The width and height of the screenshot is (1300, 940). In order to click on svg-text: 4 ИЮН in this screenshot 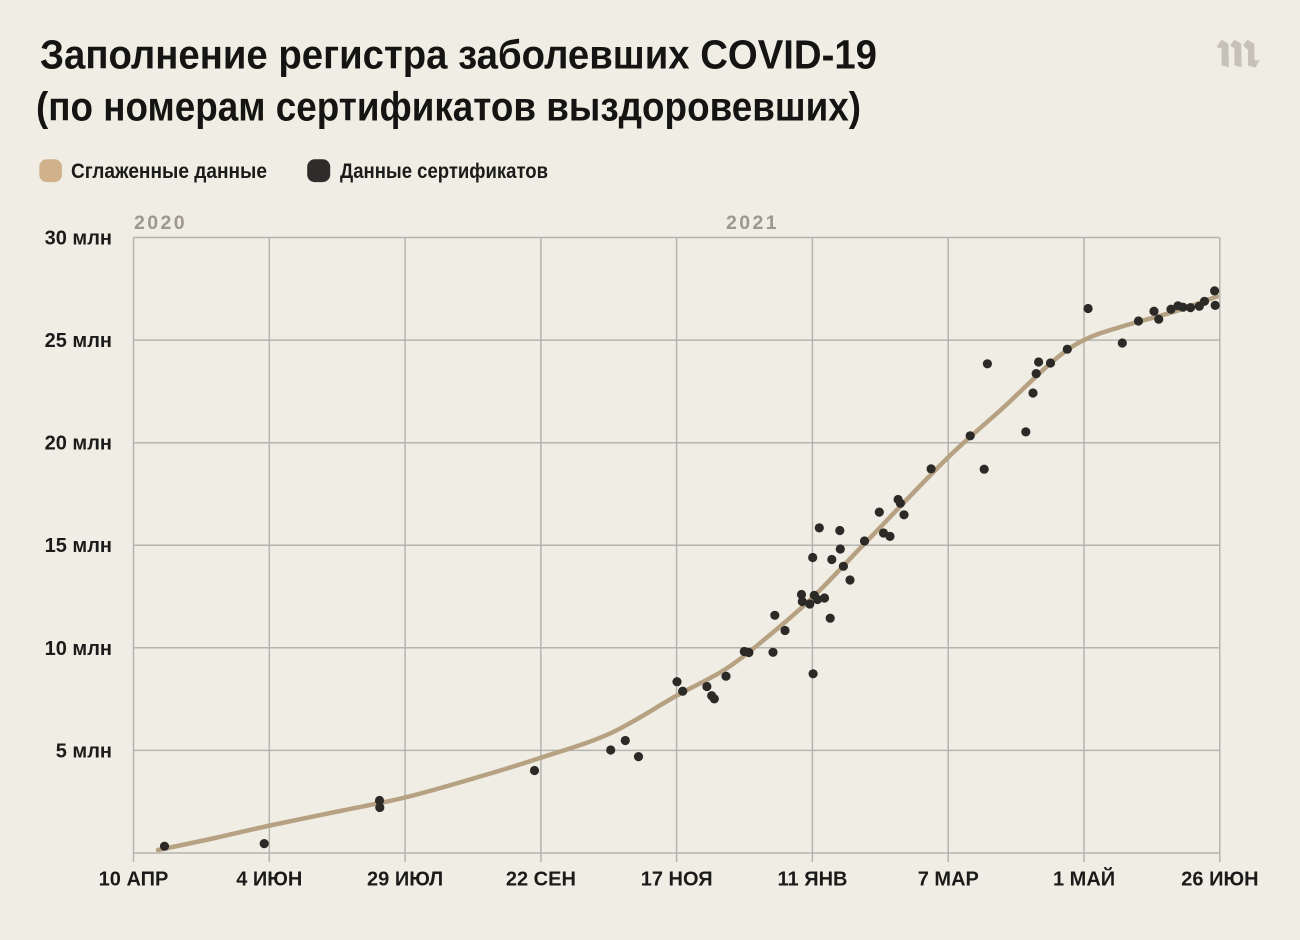, I will do `click(269, 880)`.